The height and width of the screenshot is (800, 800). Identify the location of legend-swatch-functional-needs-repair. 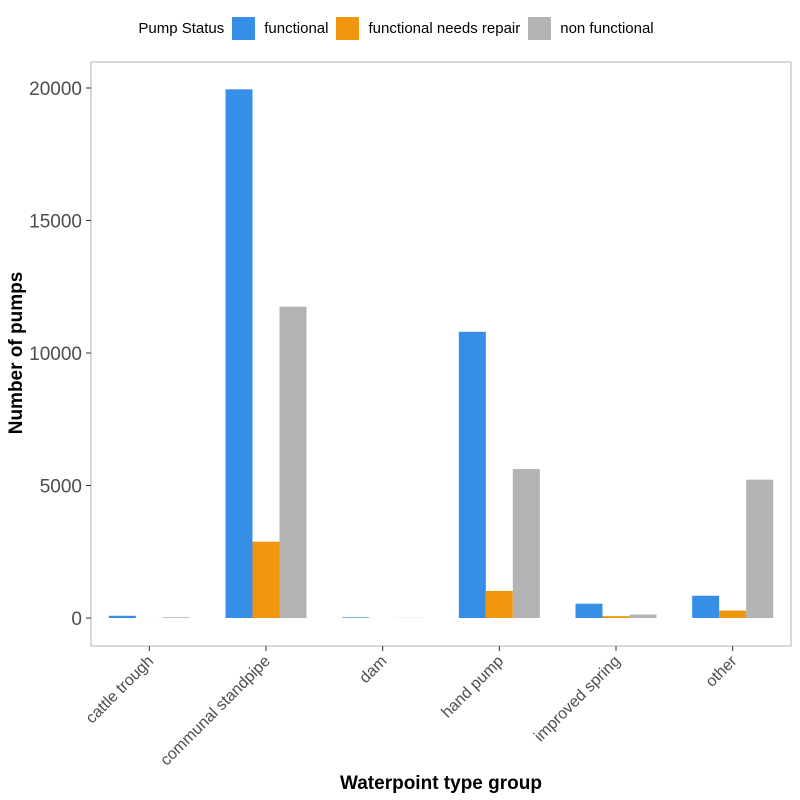
(348, 28).